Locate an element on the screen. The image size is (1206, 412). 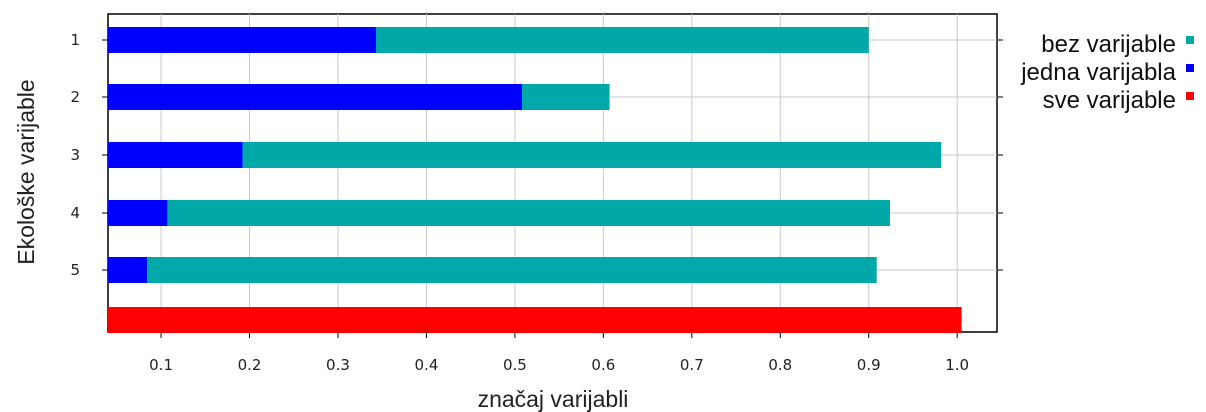
bar-sve-varijable is located at coordinates (535, 320).